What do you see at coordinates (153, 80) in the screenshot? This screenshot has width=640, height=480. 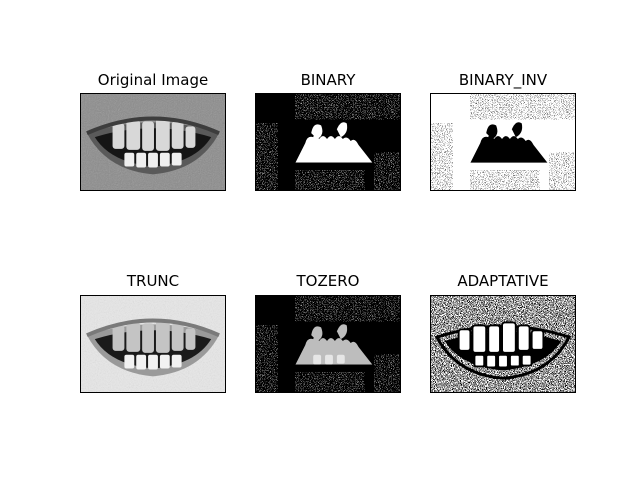 I see `panel-title-original: Original Image` at bounding box center [153, 80].